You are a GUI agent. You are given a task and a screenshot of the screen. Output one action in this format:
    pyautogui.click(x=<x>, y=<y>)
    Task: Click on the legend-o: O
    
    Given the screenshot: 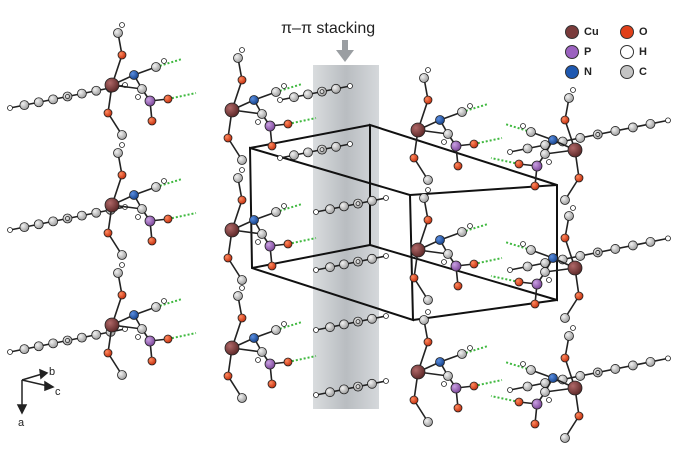 What is the action you would take?
    pyautogui.click(x=634, y=32)
    